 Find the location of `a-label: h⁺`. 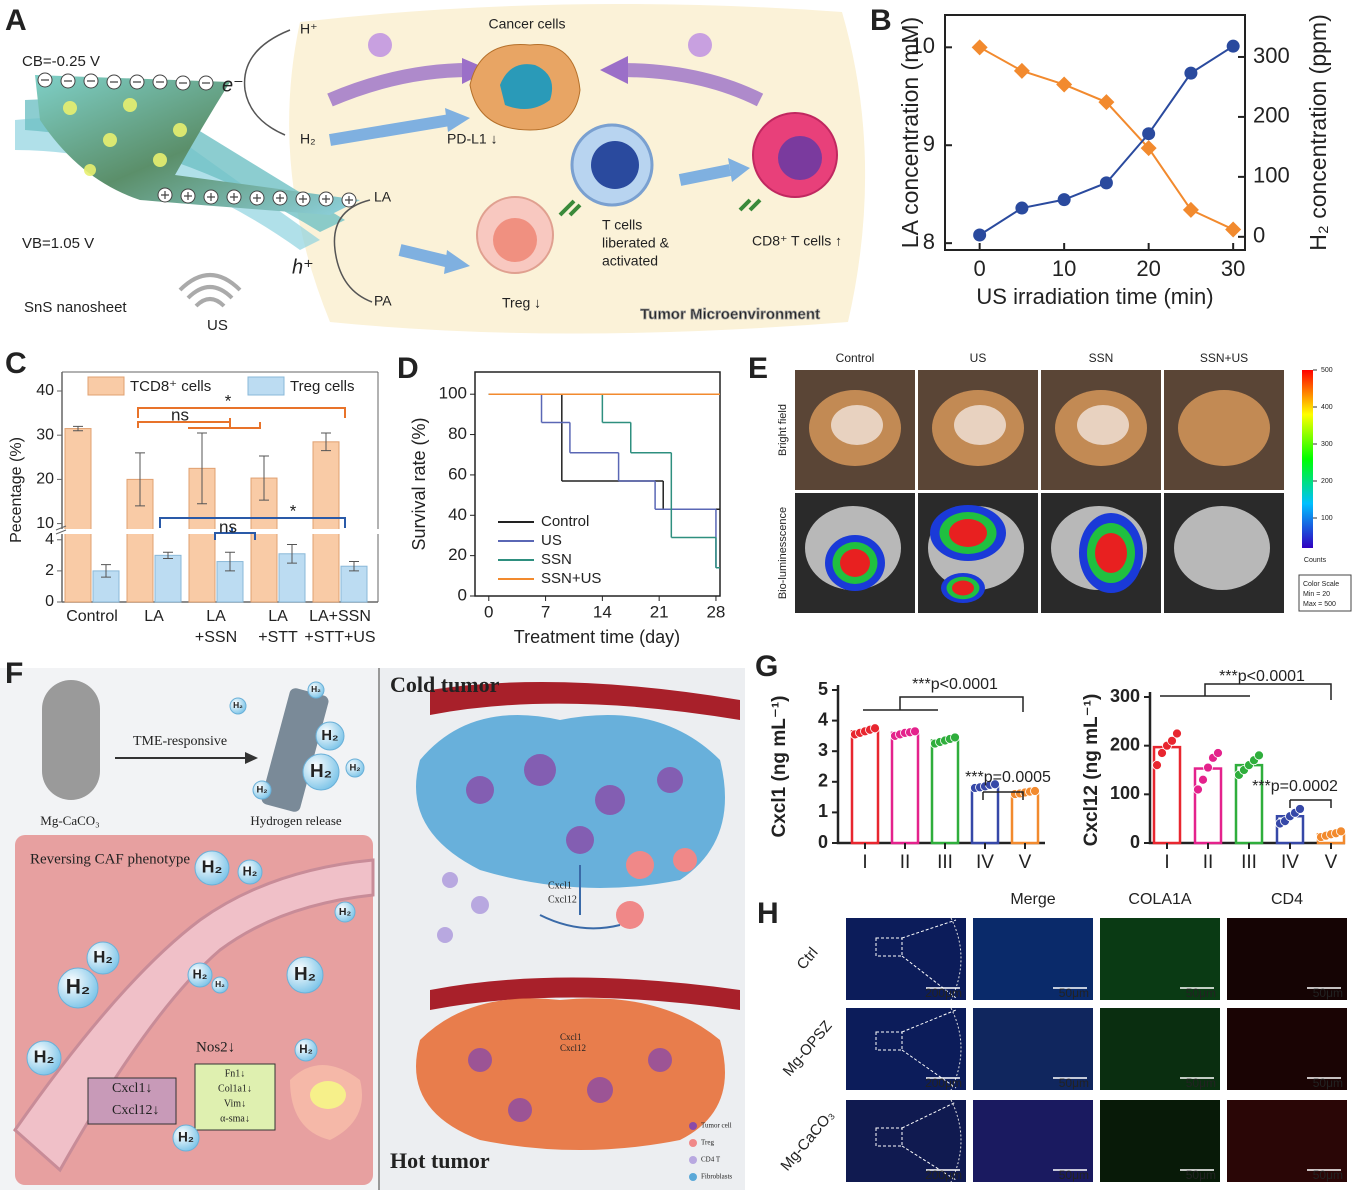

a-label: h⁺ is located at coordinates (303, 267).